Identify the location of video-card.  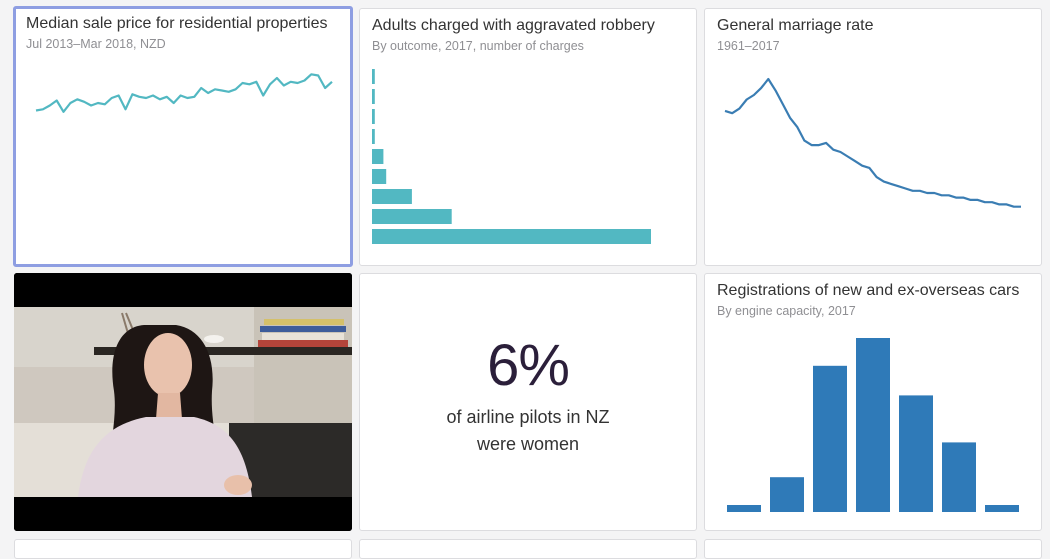
(183, 402).